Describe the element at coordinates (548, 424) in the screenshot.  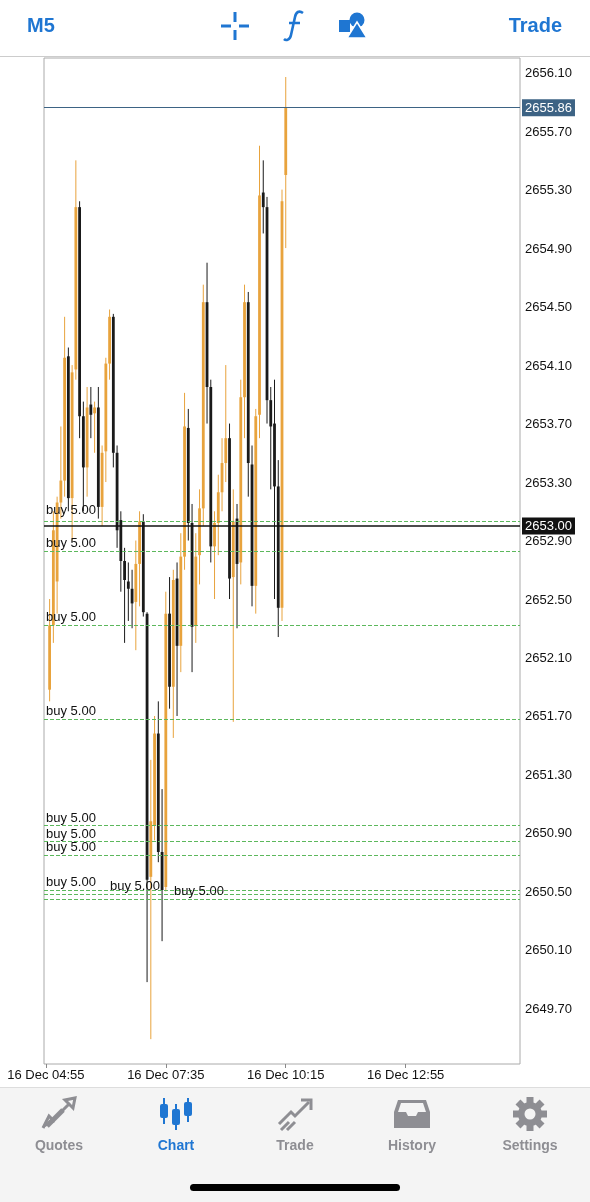
I see `y-tick-label: 2653.70` at that location.